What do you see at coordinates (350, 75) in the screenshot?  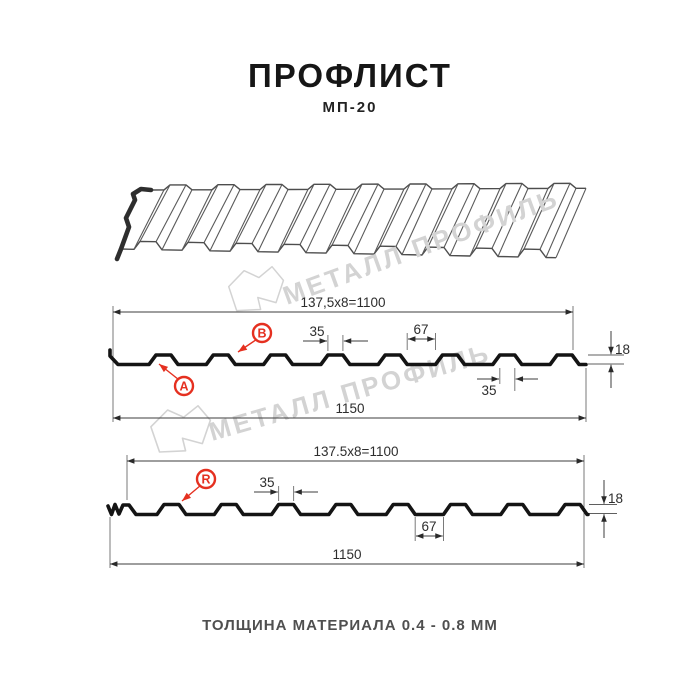 I see `page-title: ПРОФЛИСТ` at bounding box center [350, 75].